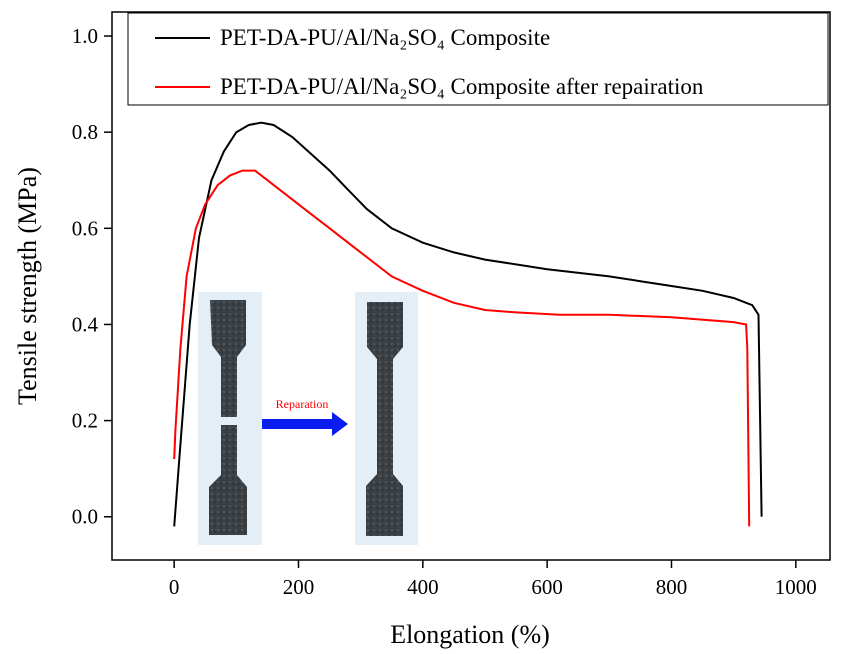 The height and width of the screenshot is (654, 846). What do you see at coordinates (27, 286) in the screenshot?
I see `y-axis-title: Tensile strength (MPa)` at bounding box center [27, 286].